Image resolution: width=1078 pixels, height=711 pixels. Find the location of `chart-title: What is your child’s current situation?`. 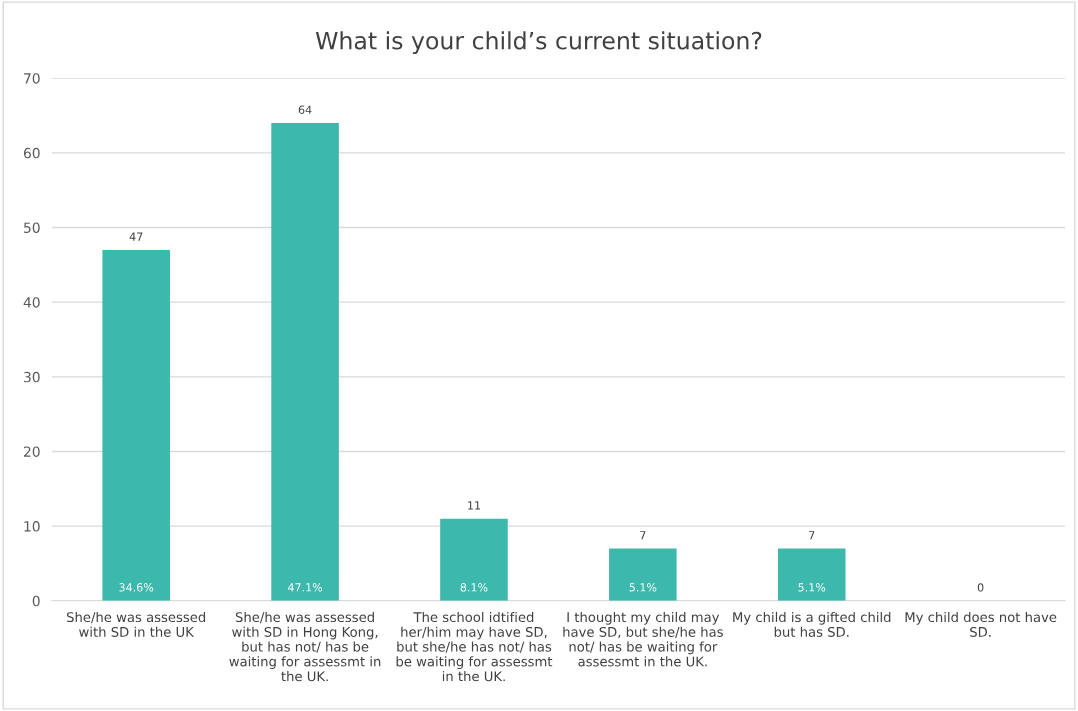

chart-title: What is your child’s current situation? is located at coordinates (538, 43).